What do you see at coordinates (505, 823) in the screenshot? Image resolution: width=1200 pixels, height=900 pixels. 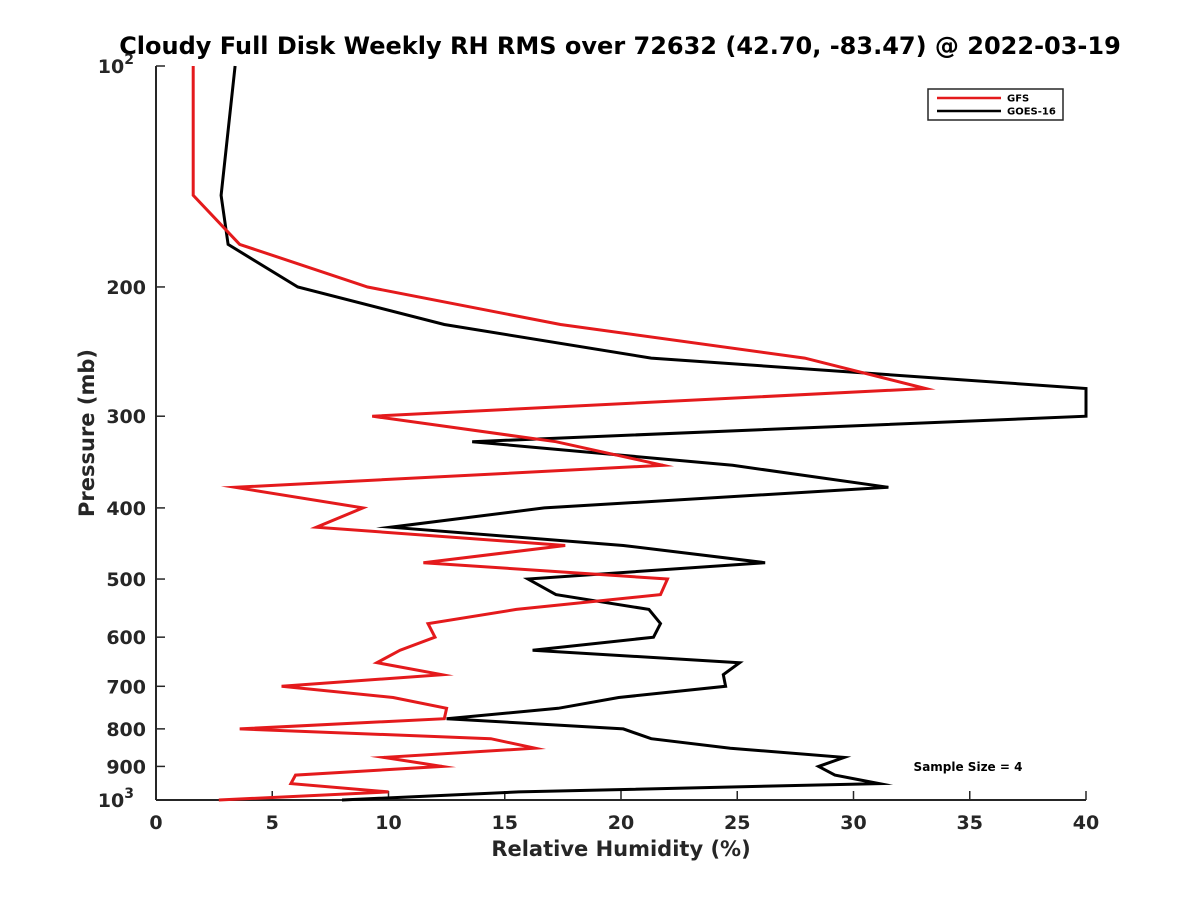 I see `x-tick-label: 15` at bounding box center [505, 823].